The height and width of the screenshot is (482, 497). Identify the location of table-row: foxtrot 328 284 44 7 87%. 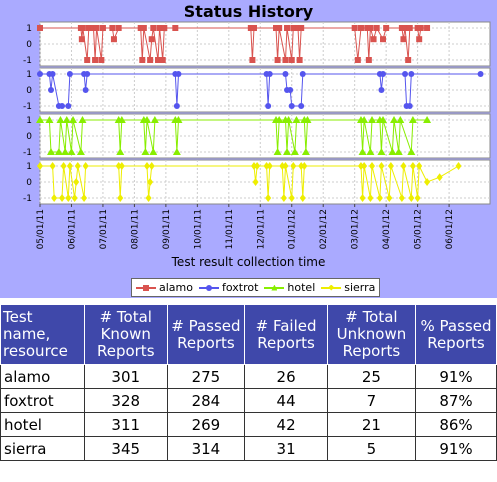
(248, 400).